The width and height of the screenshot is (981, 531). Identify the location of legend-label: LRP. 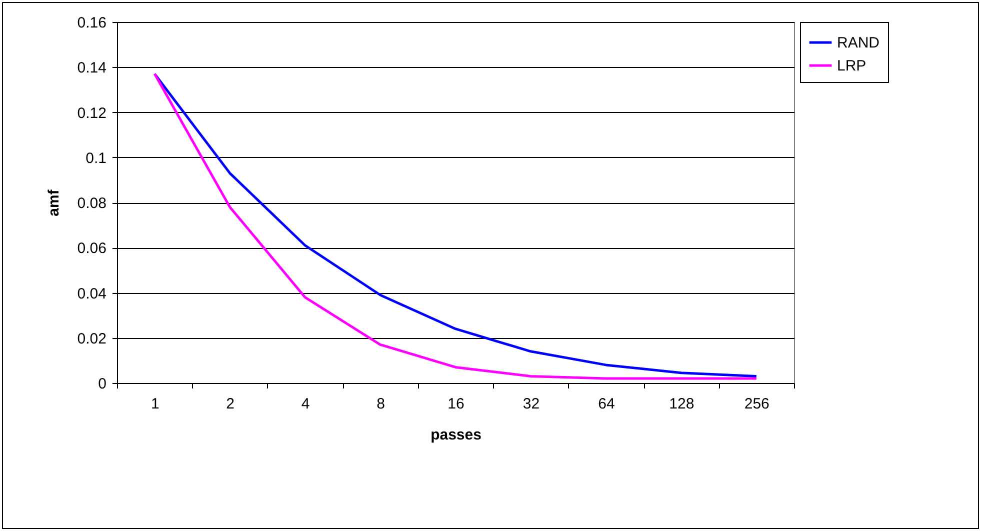
(851, 66).